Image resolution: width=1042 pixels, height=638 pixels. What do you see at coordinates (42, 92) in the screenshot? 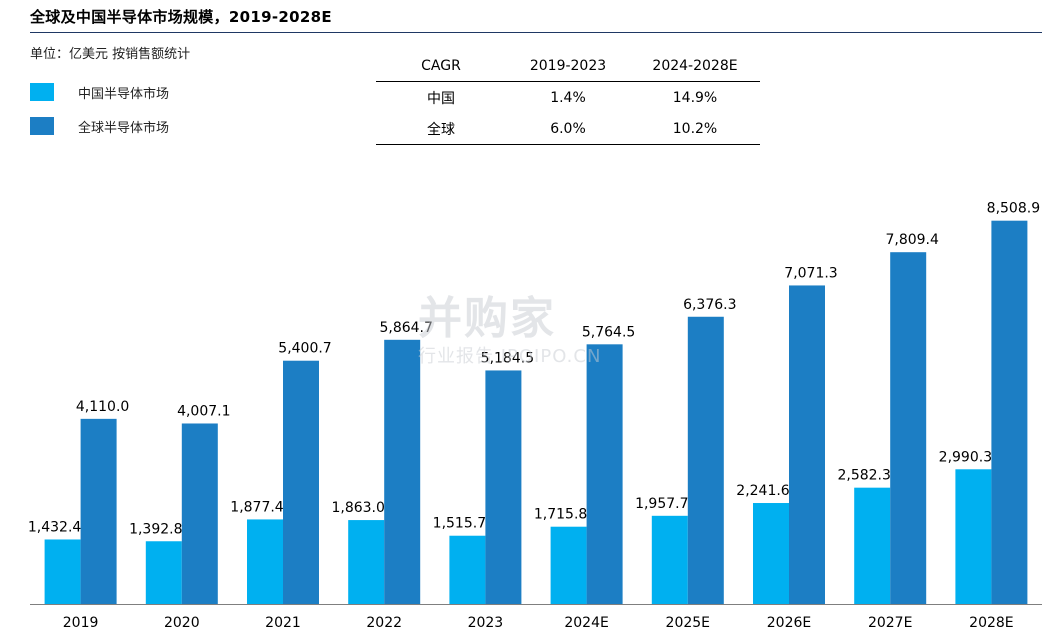
I see `legend-swatch-china` at bounding box center [42, 92].